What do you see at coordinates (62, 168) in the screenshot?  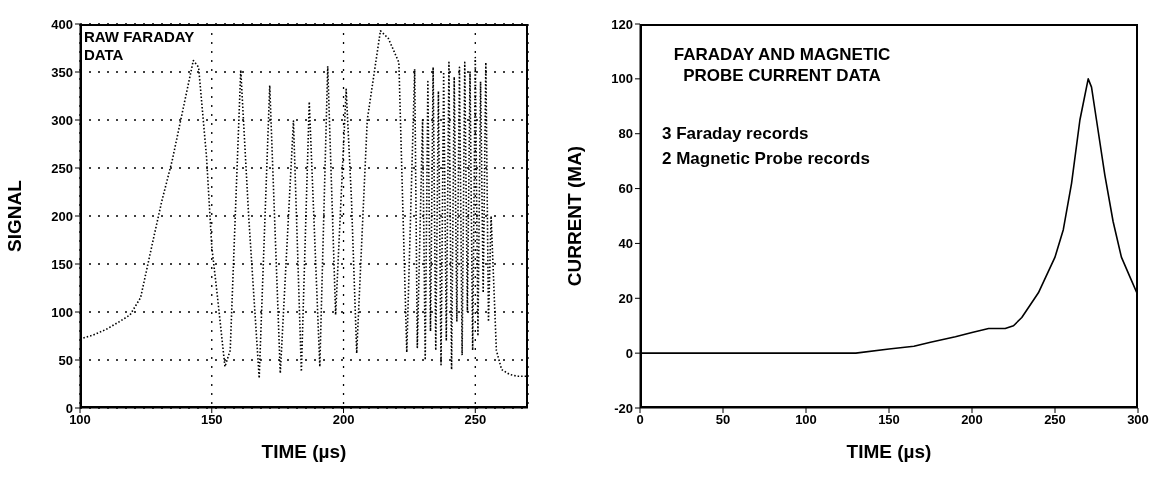 I see `y-tick-label: 250` at bounding box center [62, 168].